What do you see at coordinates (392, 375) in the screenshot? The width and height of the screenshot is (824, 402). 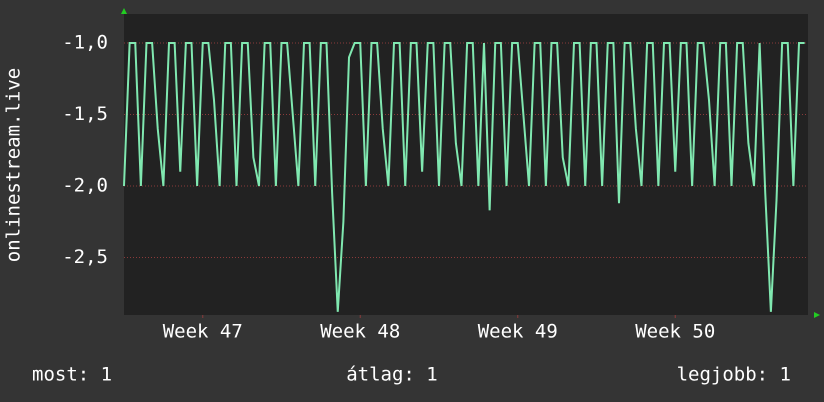 I see `stat-average: átlag: 1` at bounding box center [392, 375].